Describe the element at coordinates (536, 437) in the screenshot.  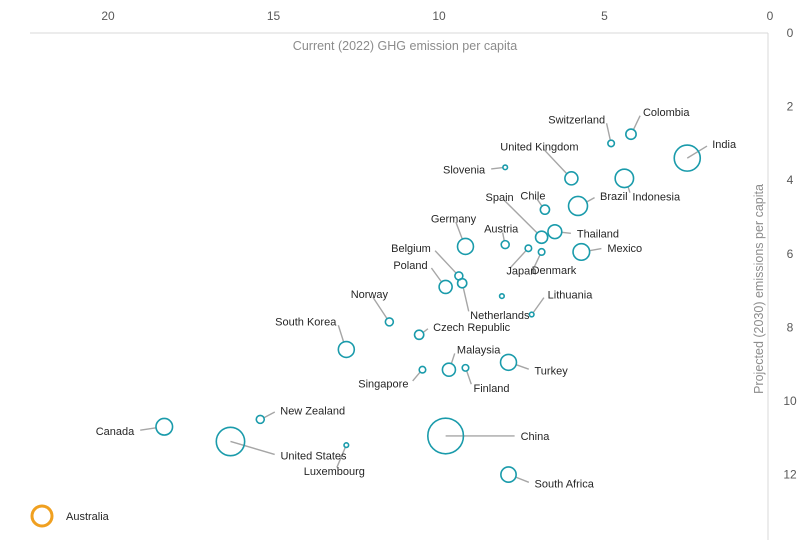
I see `point-label: China` at that location.